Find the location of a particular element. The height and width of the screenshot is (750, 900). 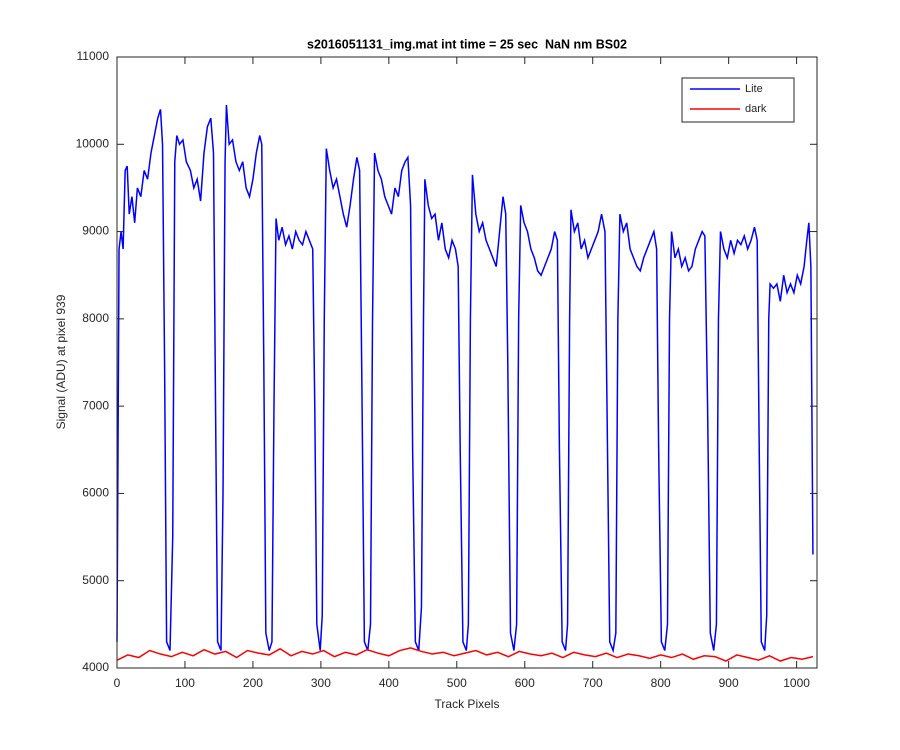

y-tick-label: 5000 is located at coordinates (95, 580).